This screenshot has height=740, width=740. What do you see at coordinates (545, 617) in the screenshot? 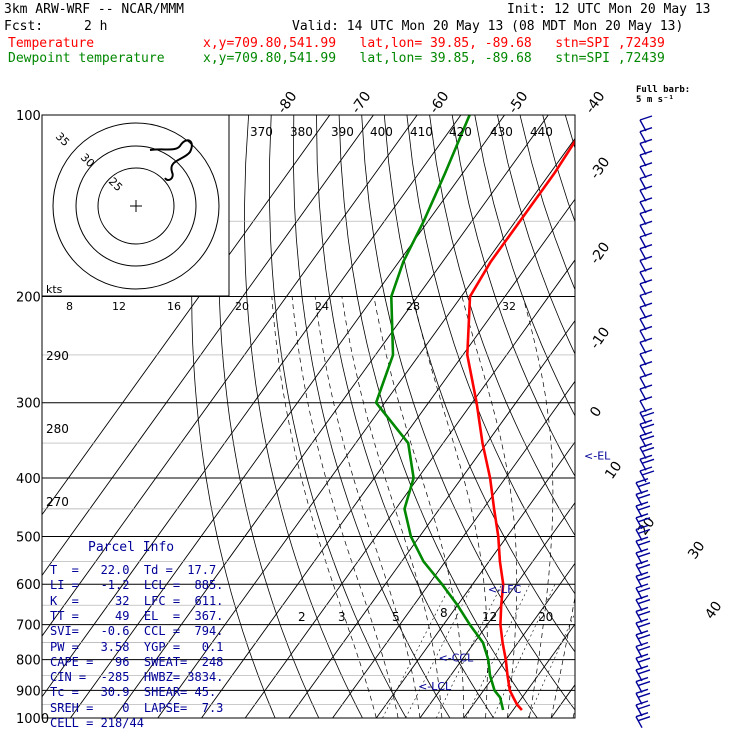
I see `mixing-ratio-label: 20` at bounding box center [545, 617].